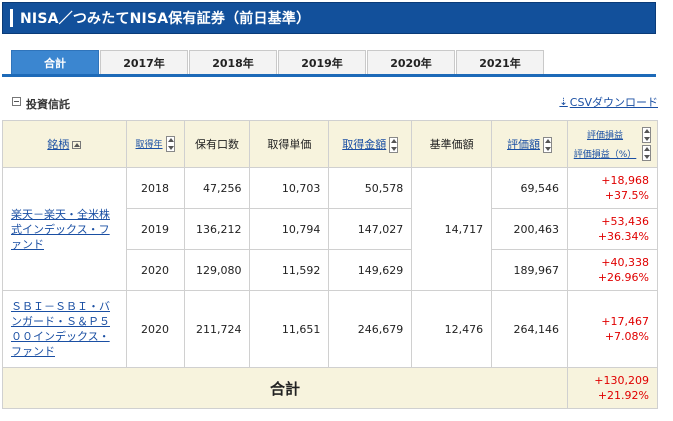 The height and width of the screenshot is (421, 673). What do you see at coordinates (625, 180) in the screenshot?
I see `pl-value: +18,968` at bounding box center [625, 180].